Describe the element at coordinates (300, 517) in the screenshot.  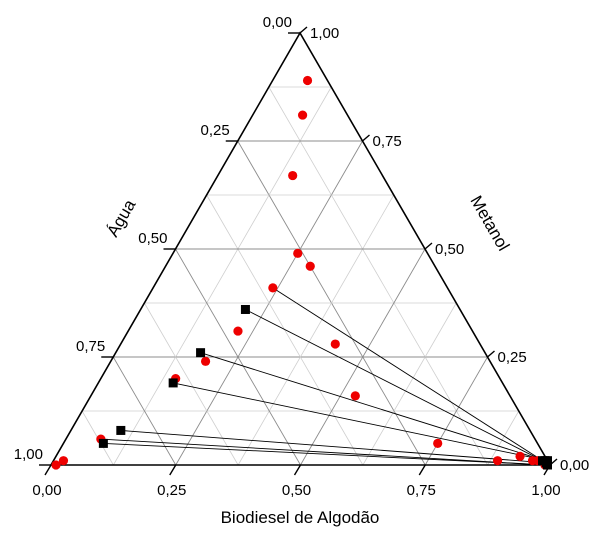
I see `axis-title-bottom: Biodiesel de Algodão` at that location.